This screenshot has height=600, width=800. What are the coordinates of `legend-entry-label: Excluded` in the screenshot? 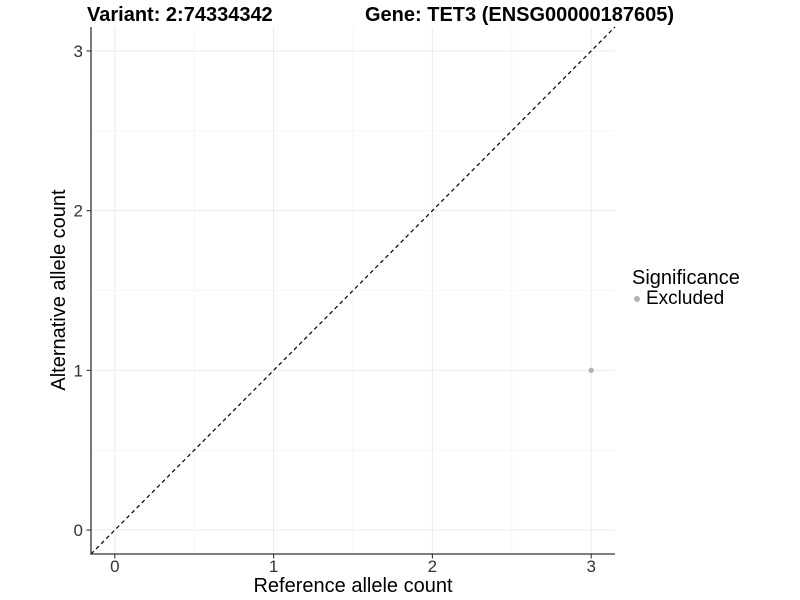 It's located at (685, 298).